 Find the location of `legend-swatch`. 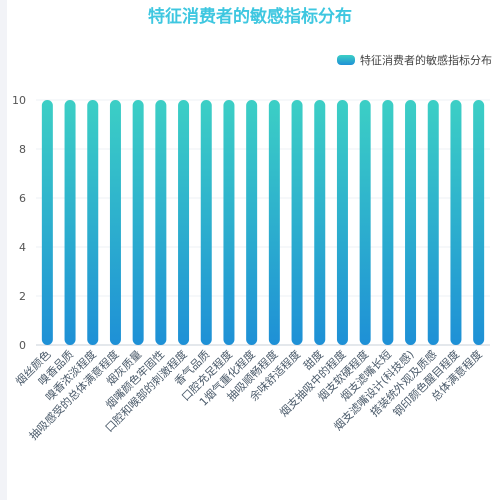

legend-swatch is located at coordinates (346, 60).